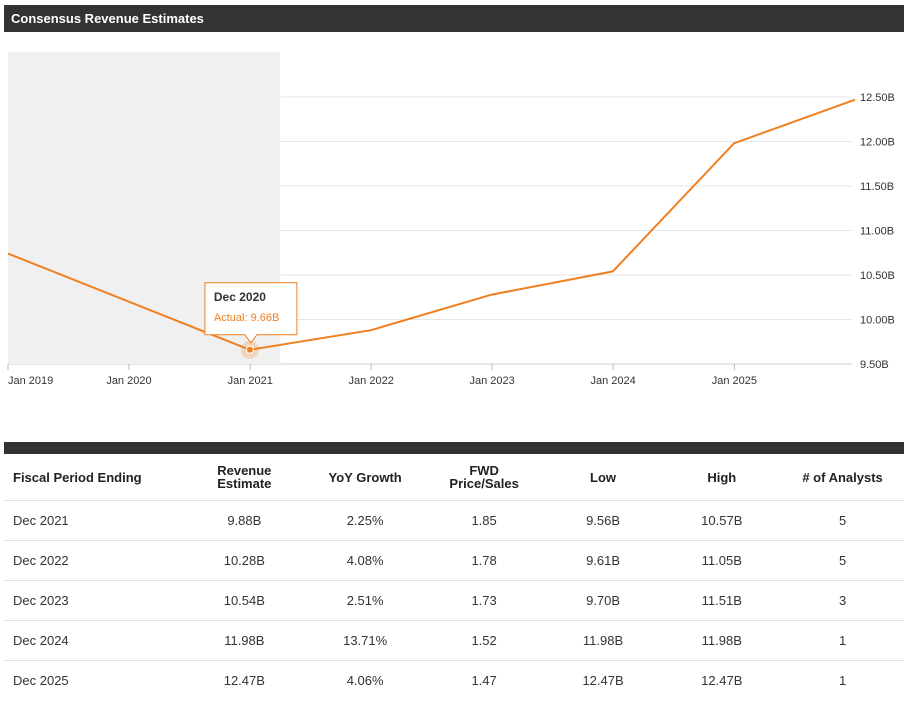  Describe the element at coordinates (41, 680) in the screenshot. I see `table-cell: Dec 2025` at that location.